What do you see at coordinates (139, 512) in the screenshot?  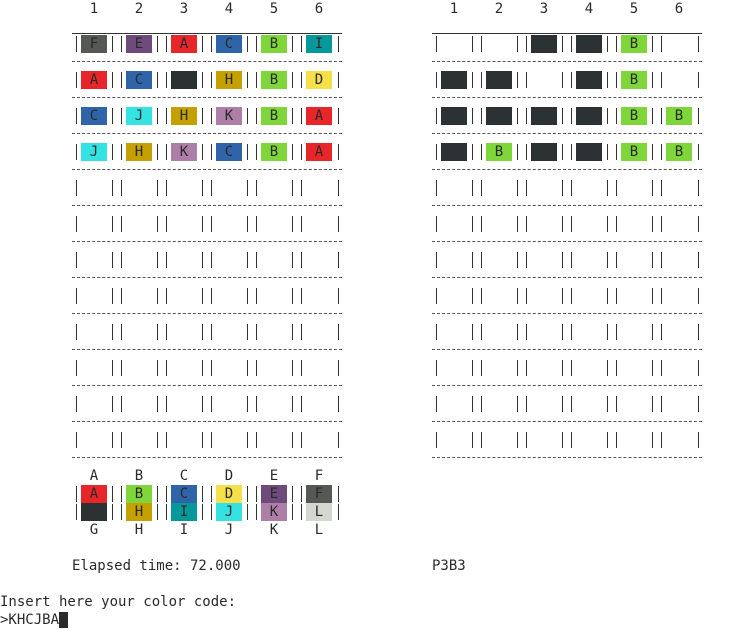 I see `palette-swatch: H` at bounding box center [139, 512].